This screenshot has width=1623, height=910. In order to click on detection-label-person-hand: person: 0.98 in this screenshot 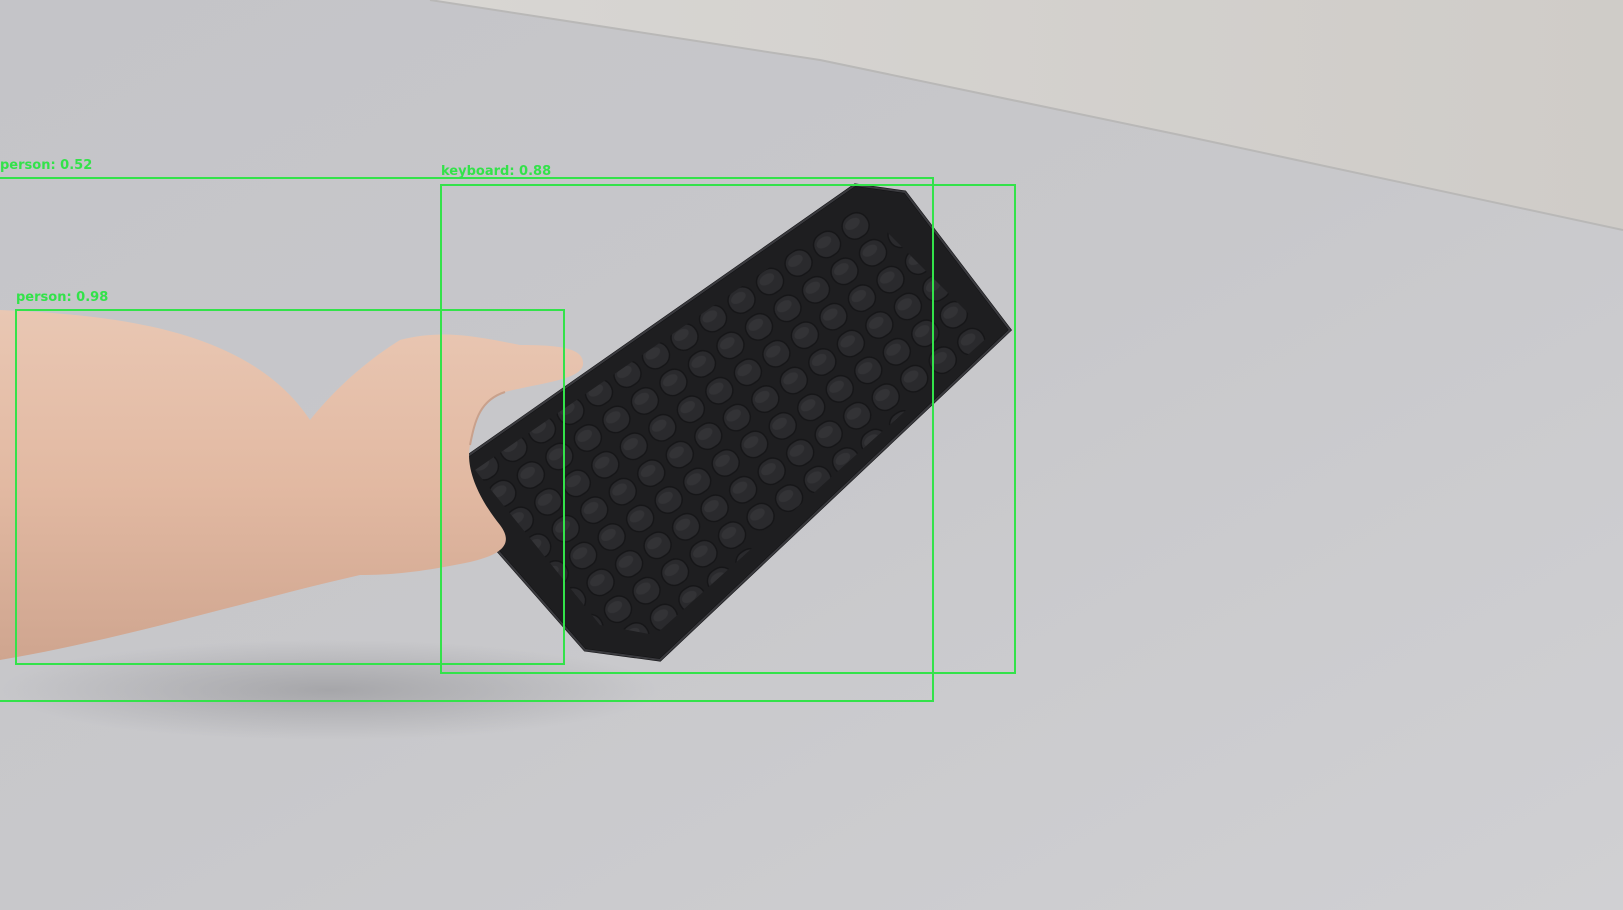, I will do `click(62, 297)`.